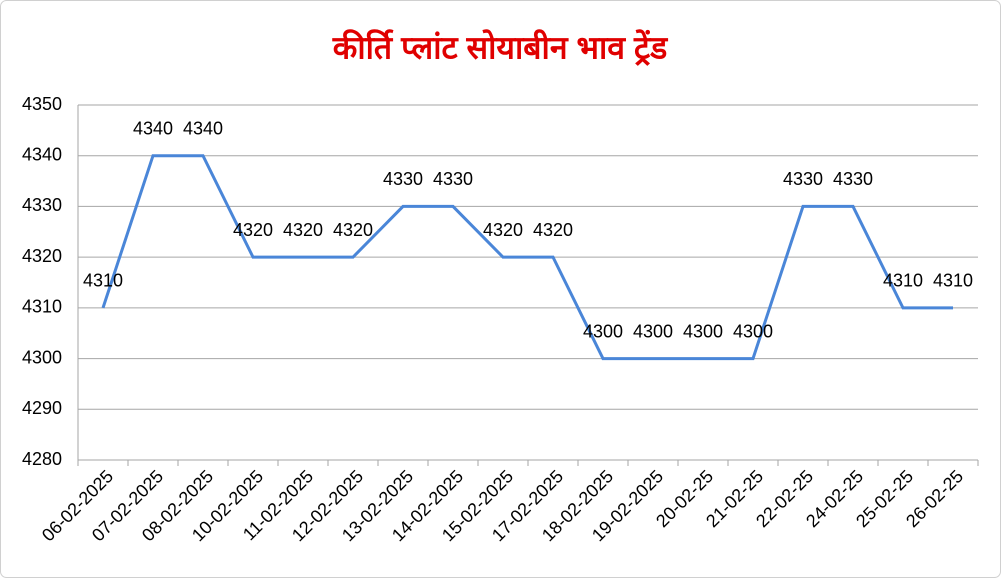  What do you see at coordinates (42, 459) in the screenshot?
I see `y-tick-label: 4280` at bounding box center [42, 459].